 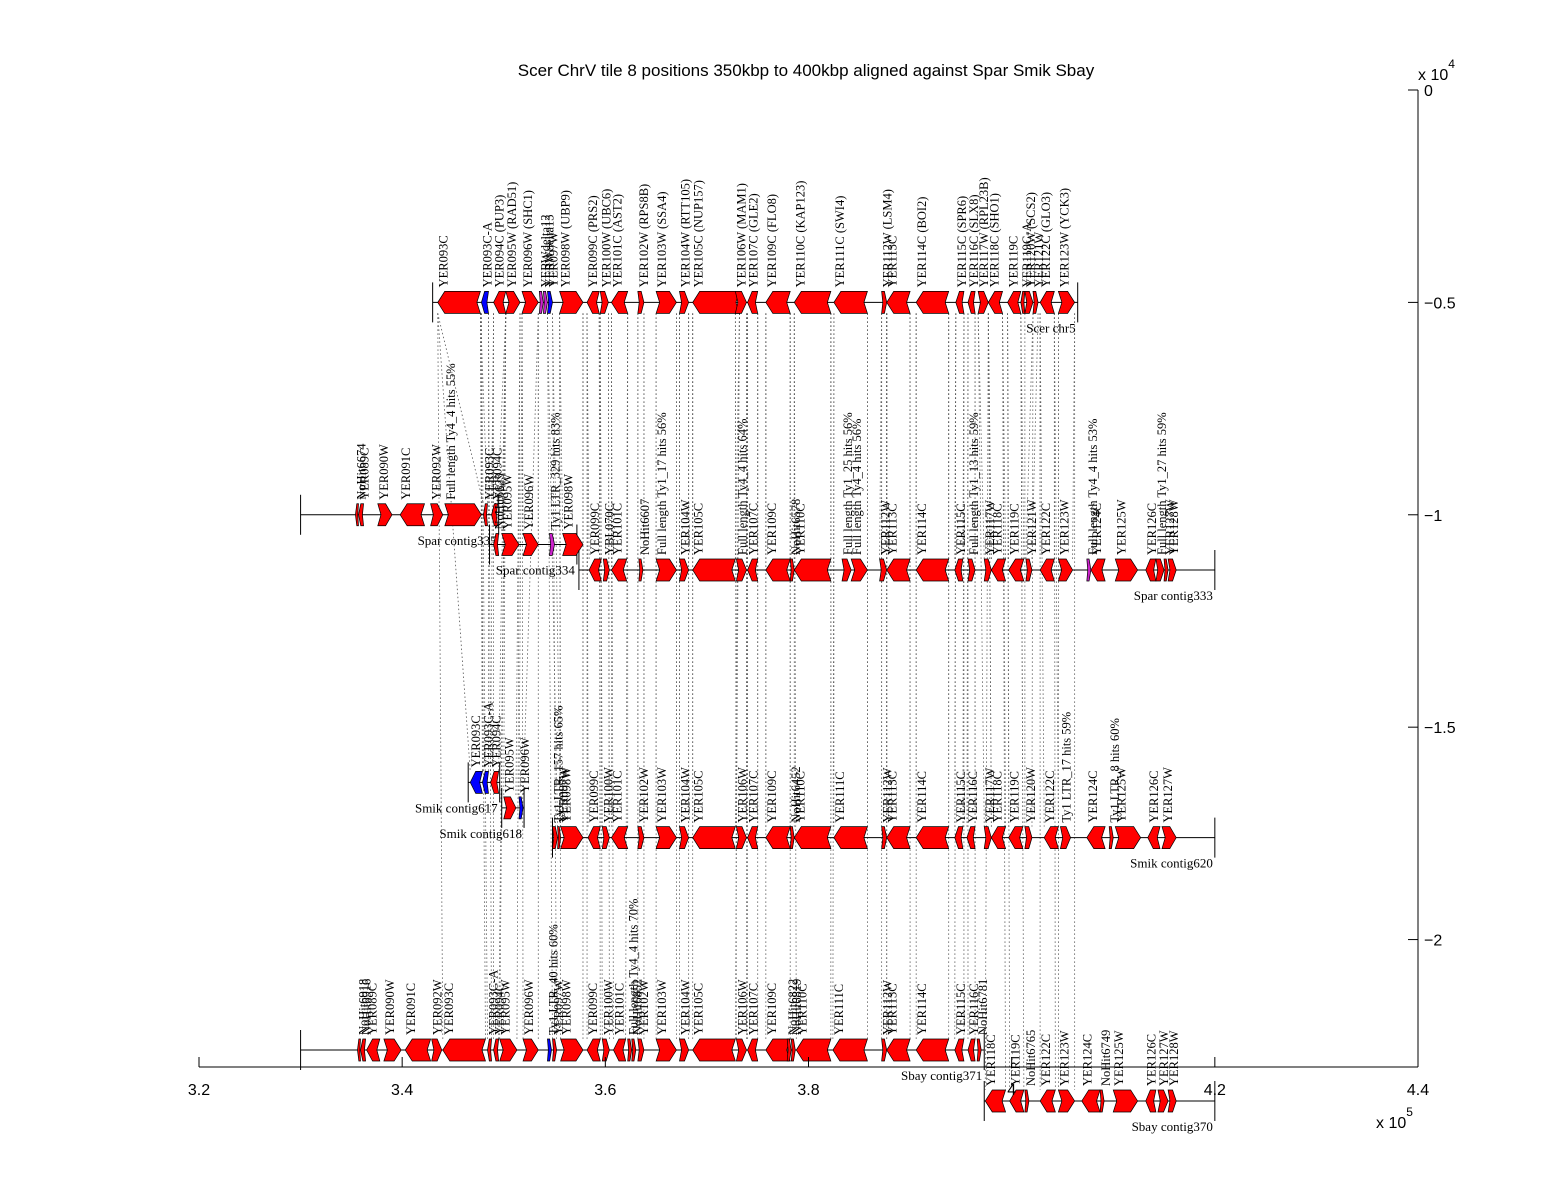 I want to click on gene-label: YER111C (SWI4), so click(x=840, y=242).